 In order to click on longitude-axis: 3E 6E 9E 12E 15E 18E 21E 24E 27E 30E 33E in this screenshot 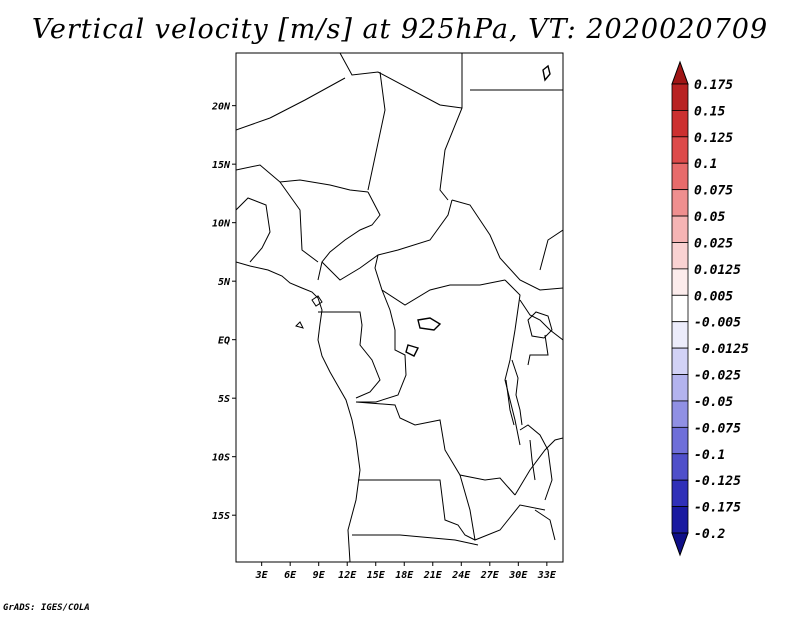, I will do `click(406, 571)`.